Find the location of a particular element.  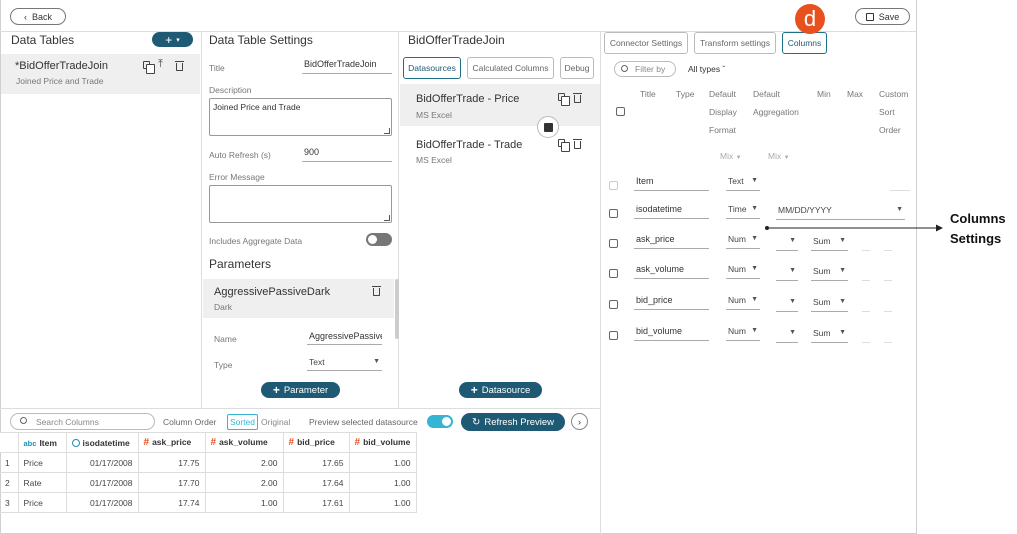

tab-calculated-columns: Calculated Columns is located at coordinates (510, 68).